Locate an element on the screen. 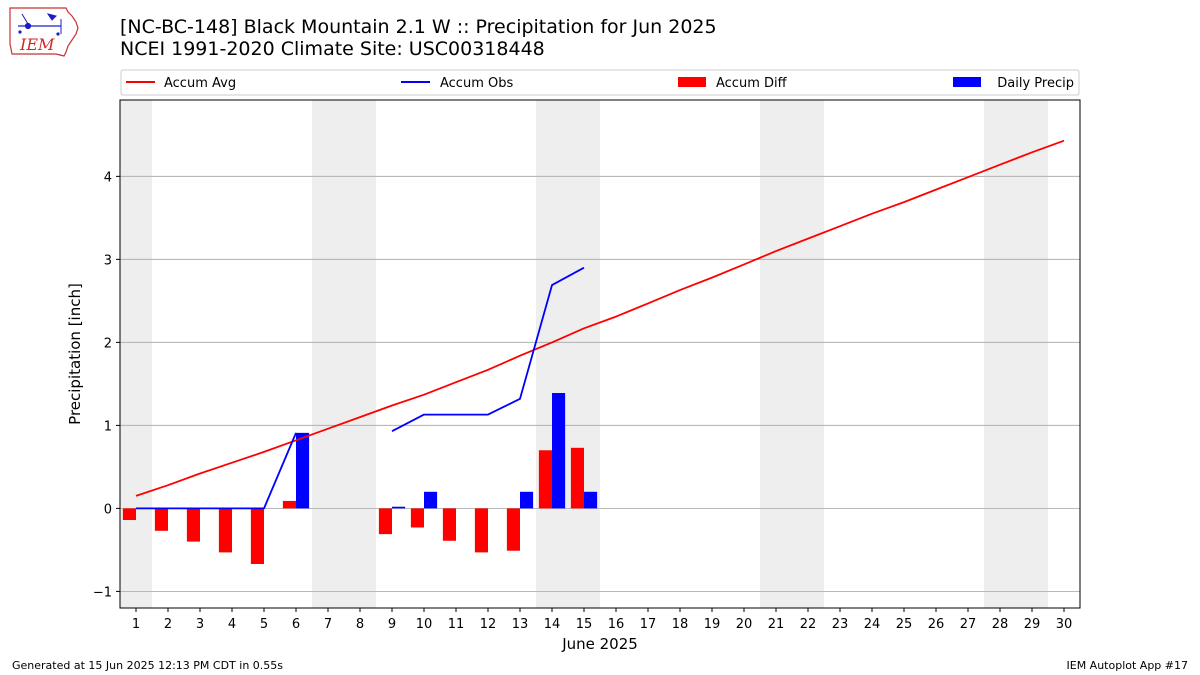  x-tick-label-5: 5 is located at coordinates (264, 624).